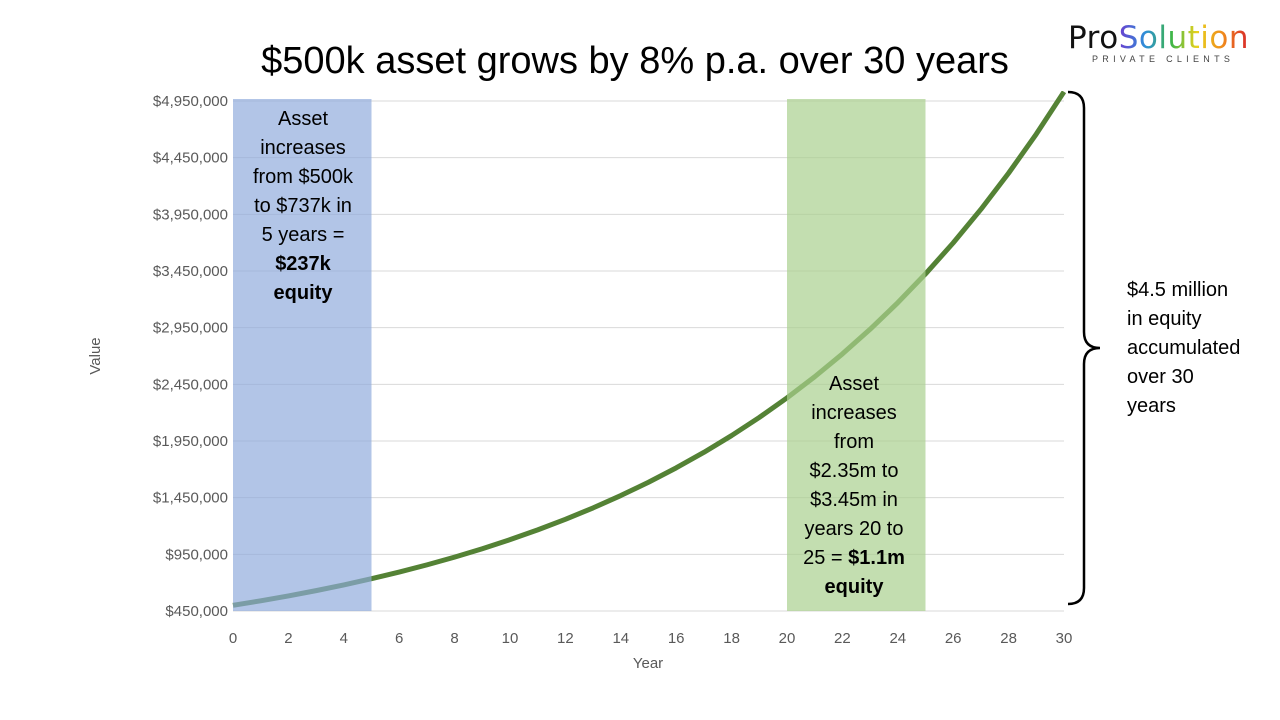 The width and height of the screenshot is (1280, 720). What do you see at coordinates (1008, 638) in the screenshot?
I see `x-tick-label: 28` at bounding box center [1008, 638].